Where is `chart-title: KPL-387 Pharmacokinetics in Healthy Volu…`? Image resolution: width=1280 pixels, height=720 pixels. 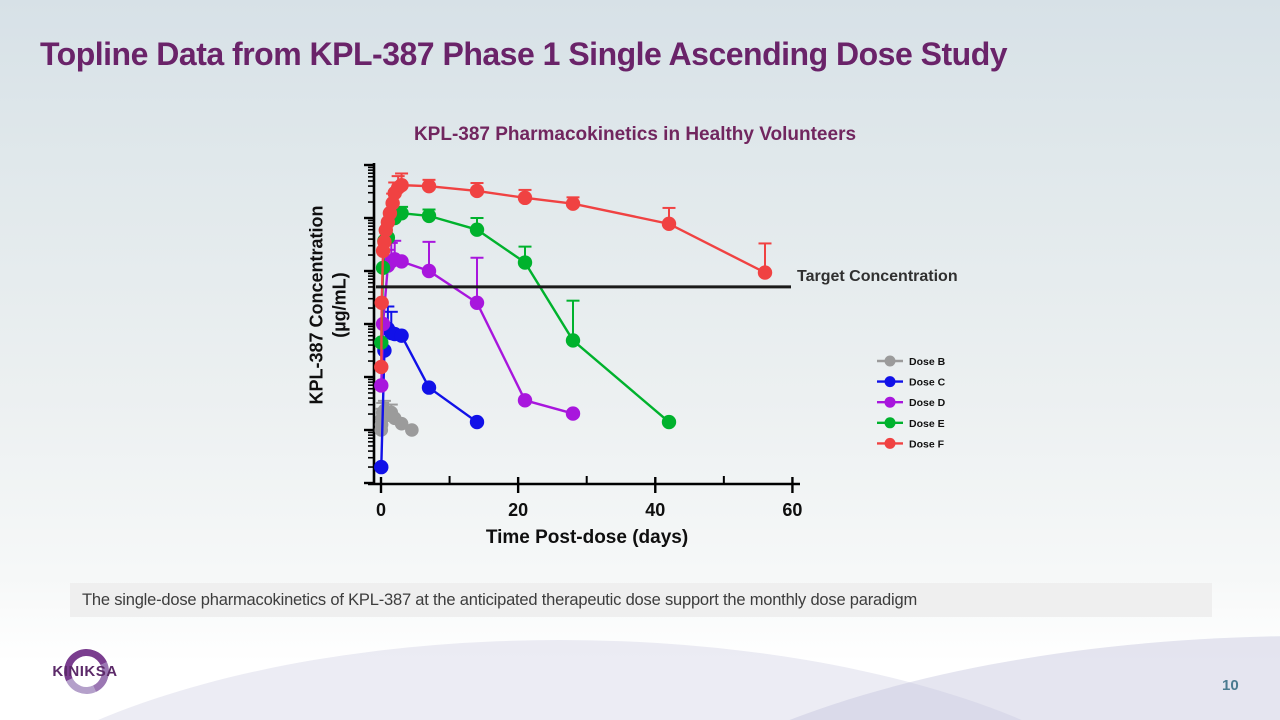 chart-title: KPL-387 Pharmacokinetics in Healthy Volu… is located at coordinates (635, 134).